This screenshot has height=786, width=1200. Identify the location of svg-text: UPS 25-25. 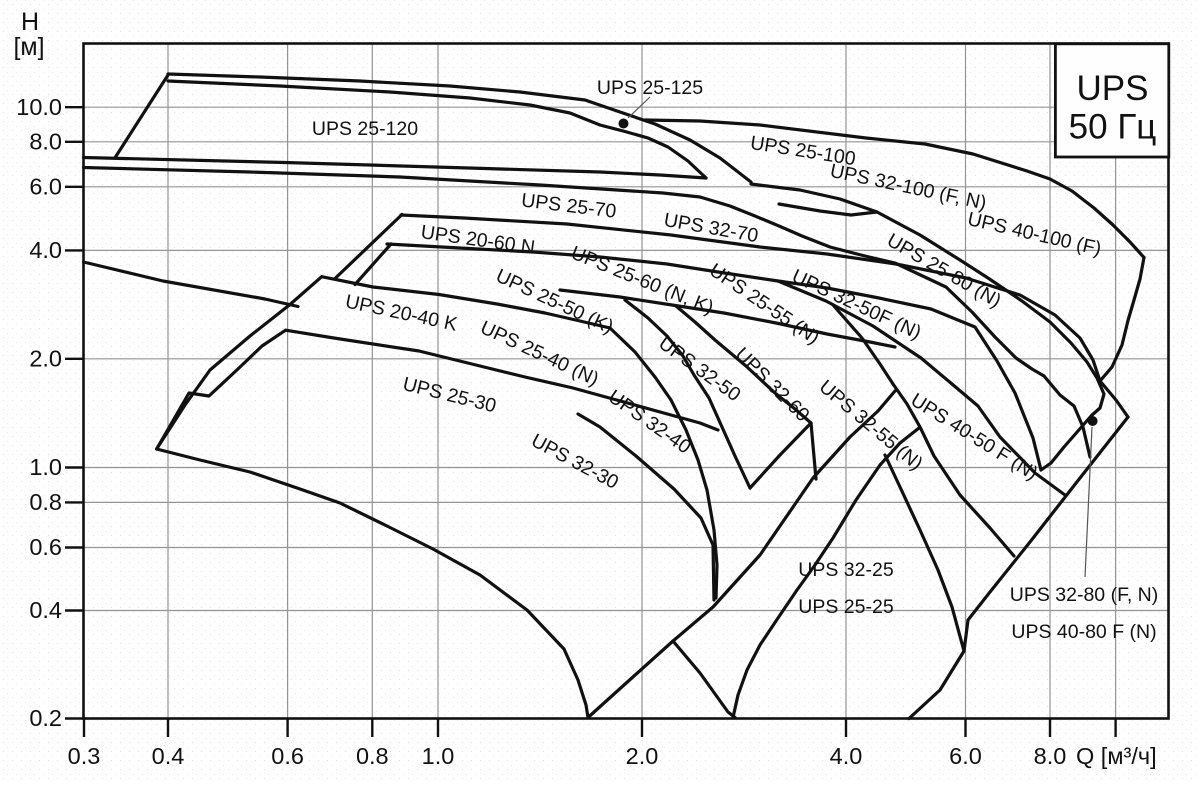
(846, 607).